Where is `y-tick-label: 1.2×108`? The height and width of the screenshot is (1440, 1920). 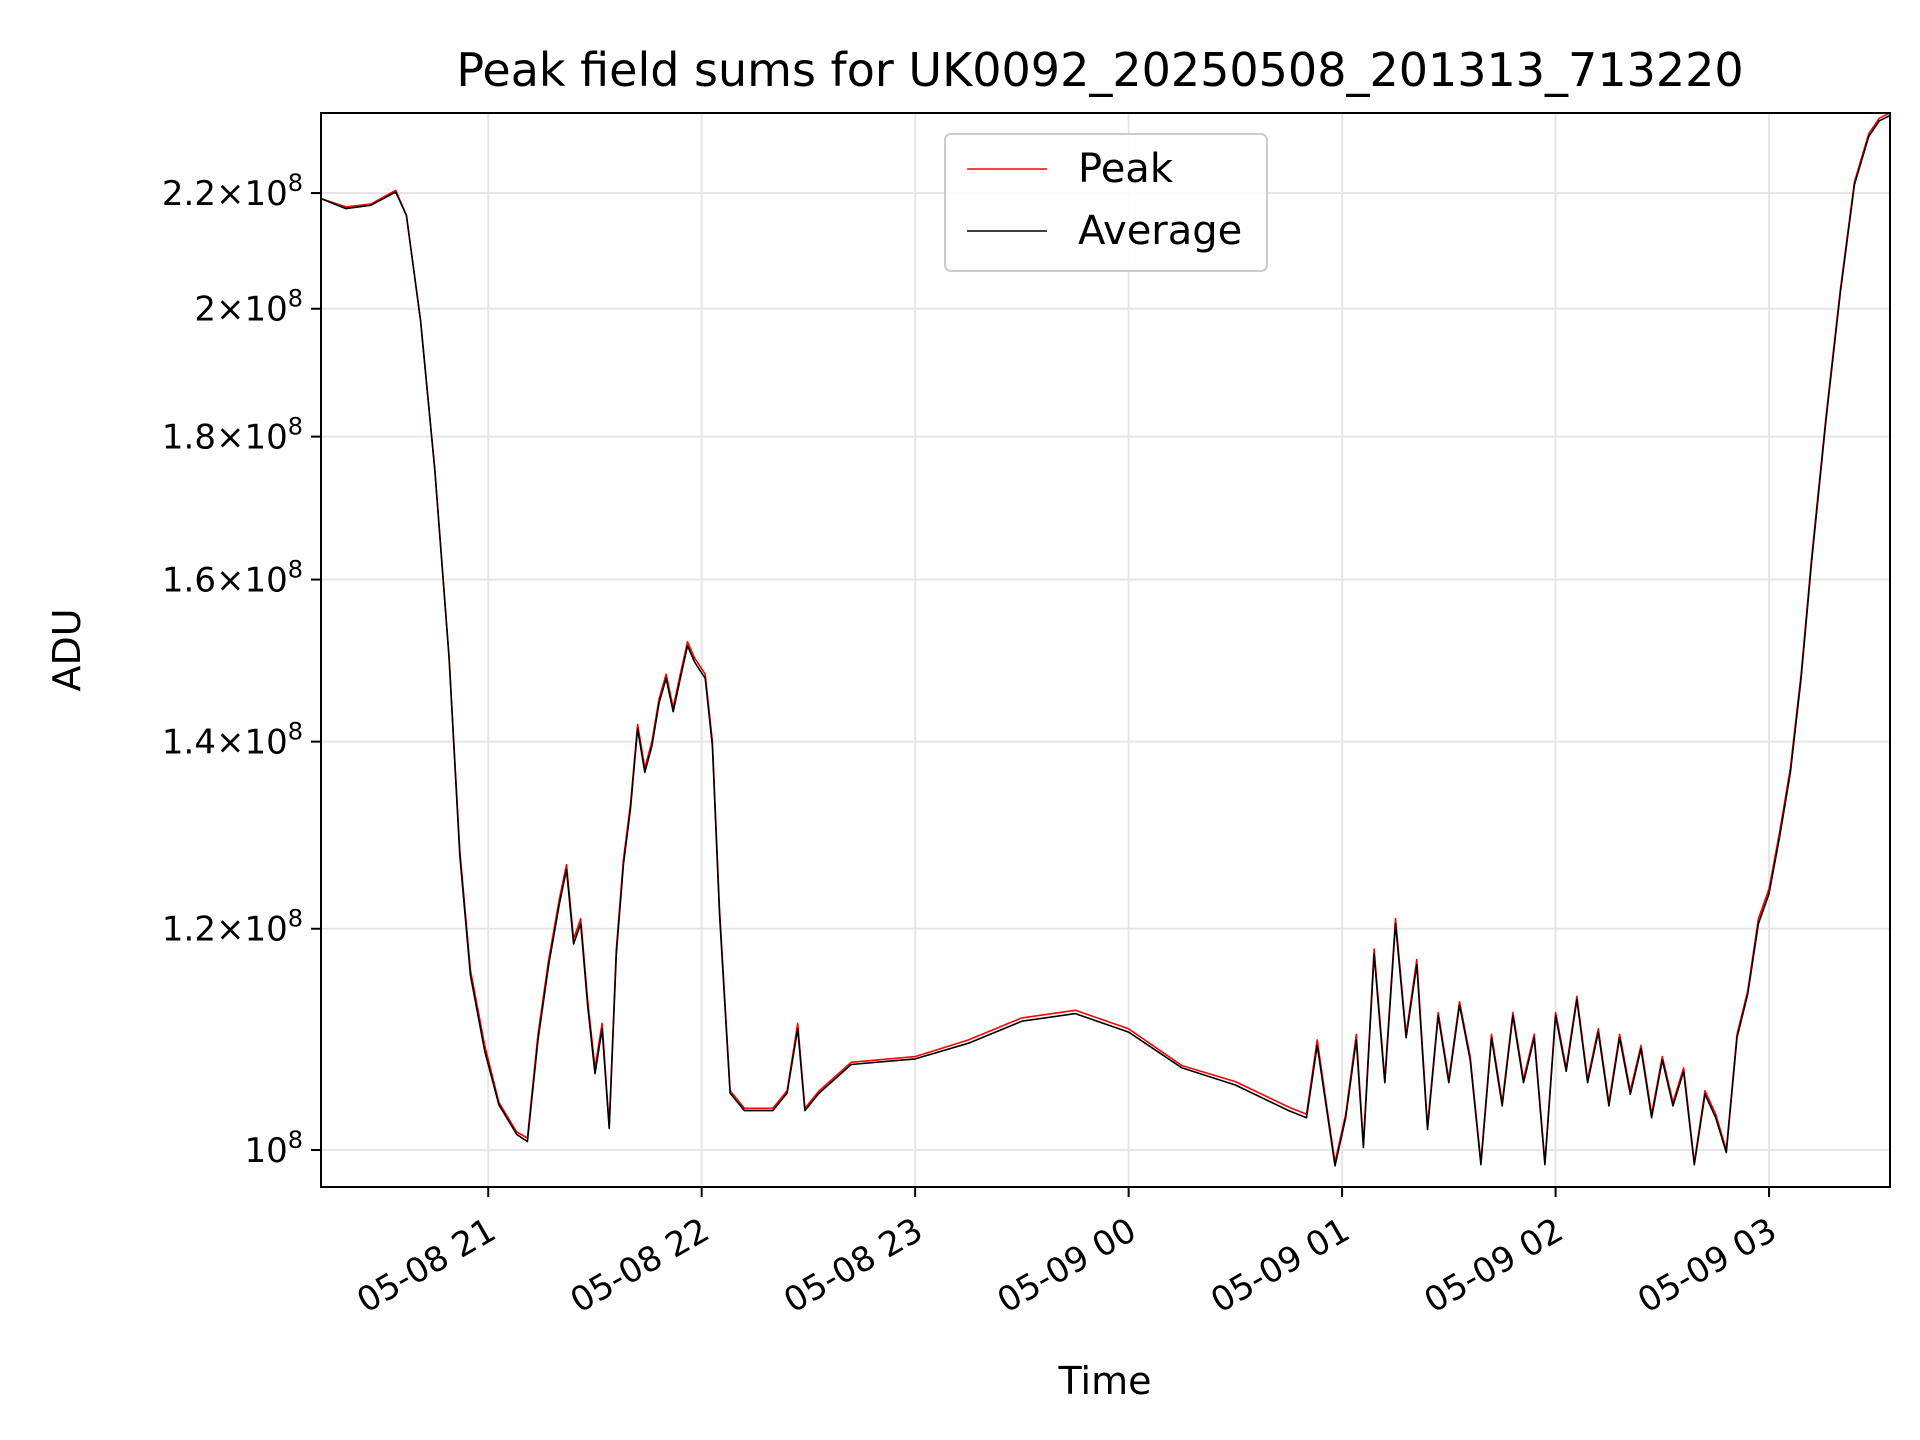 y-tick-label: 1.2×108 is located at coordinates (232, 927).